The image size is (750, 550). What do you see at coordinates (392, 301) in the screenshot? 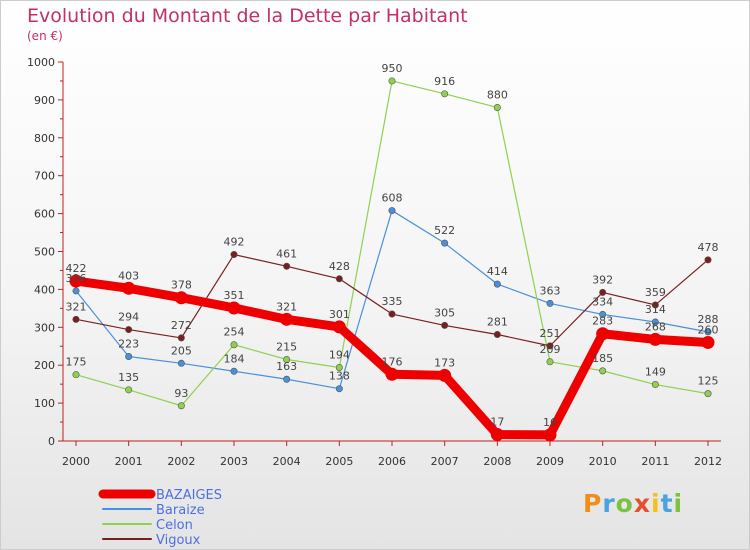
I see `data-label: 335` at bounding box center [392, 301].